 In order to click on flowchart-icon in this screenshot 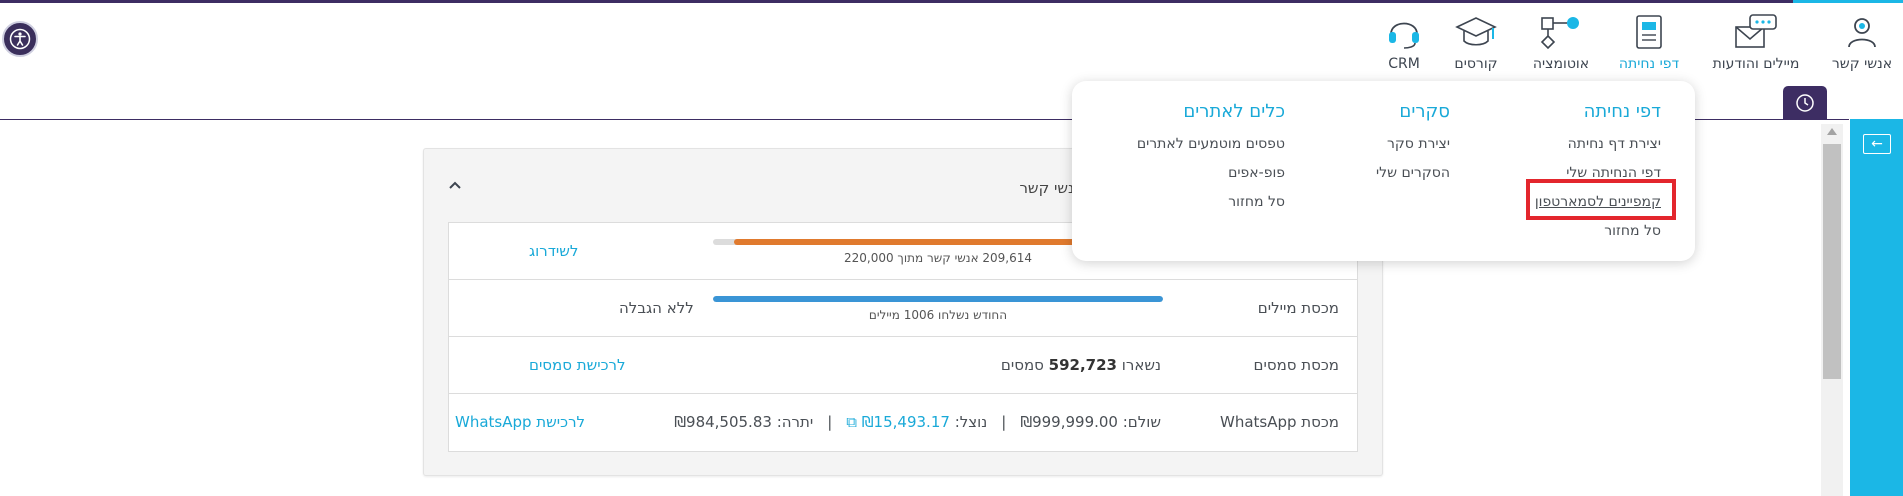, I will do `click(1561, 32)`.